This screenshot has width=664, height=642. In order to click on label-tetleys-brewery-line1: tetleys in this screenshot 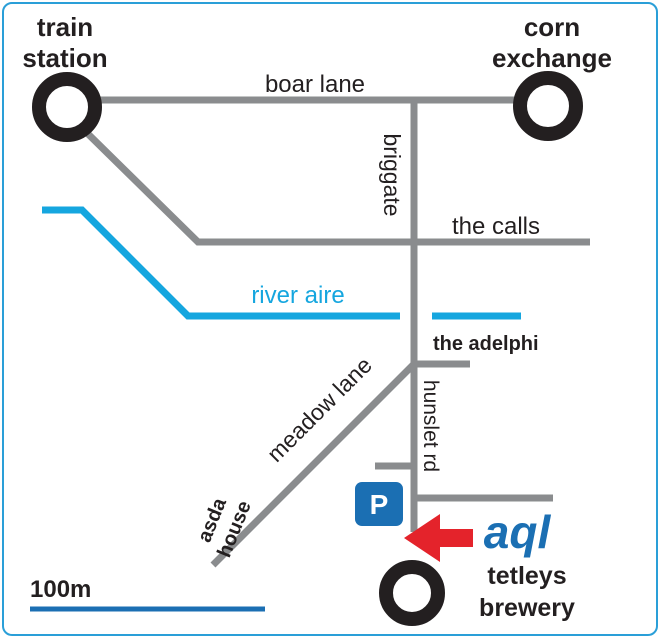, I will do `click(526, 576)`.